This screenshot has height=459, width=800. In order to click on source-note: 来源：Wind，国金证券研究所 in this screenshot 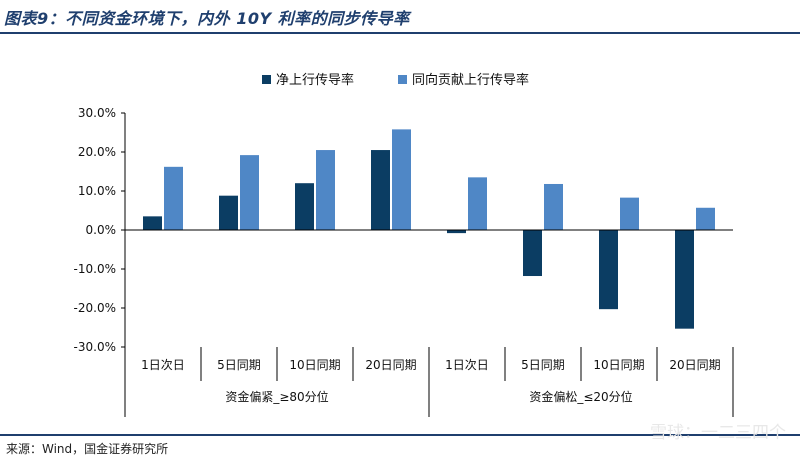, I will do `click(87, 449)`.